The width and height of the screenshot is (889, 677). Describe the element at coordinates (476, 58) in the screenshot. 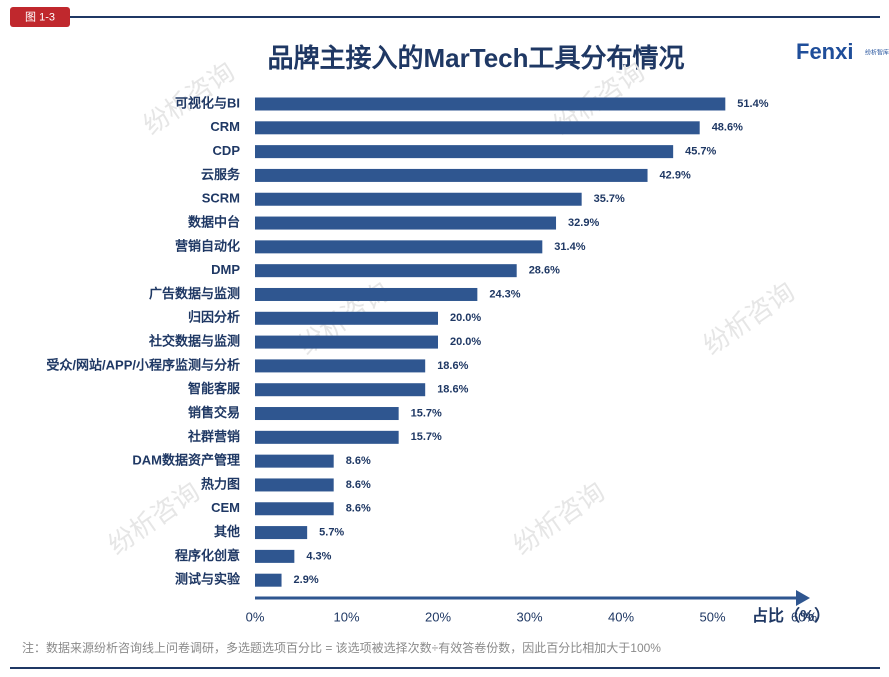

I see `chart-title: 品牌主接入的MarTech工具分布情况` at that location.